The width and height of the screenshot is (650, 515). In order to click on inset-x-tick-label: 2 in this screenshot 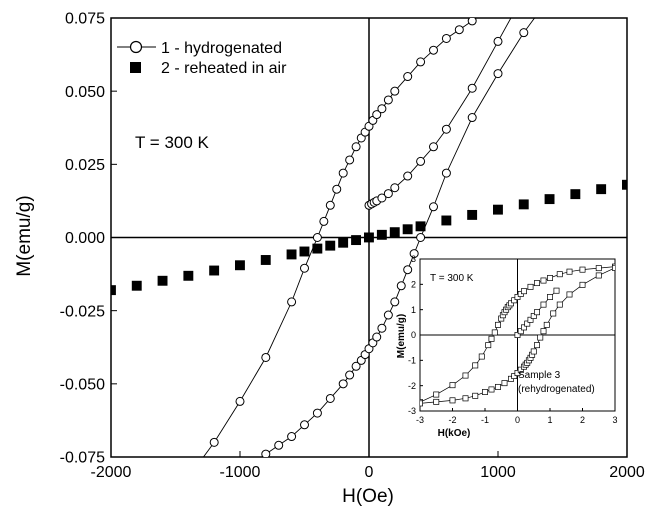, I will do `click(582, 420)`.